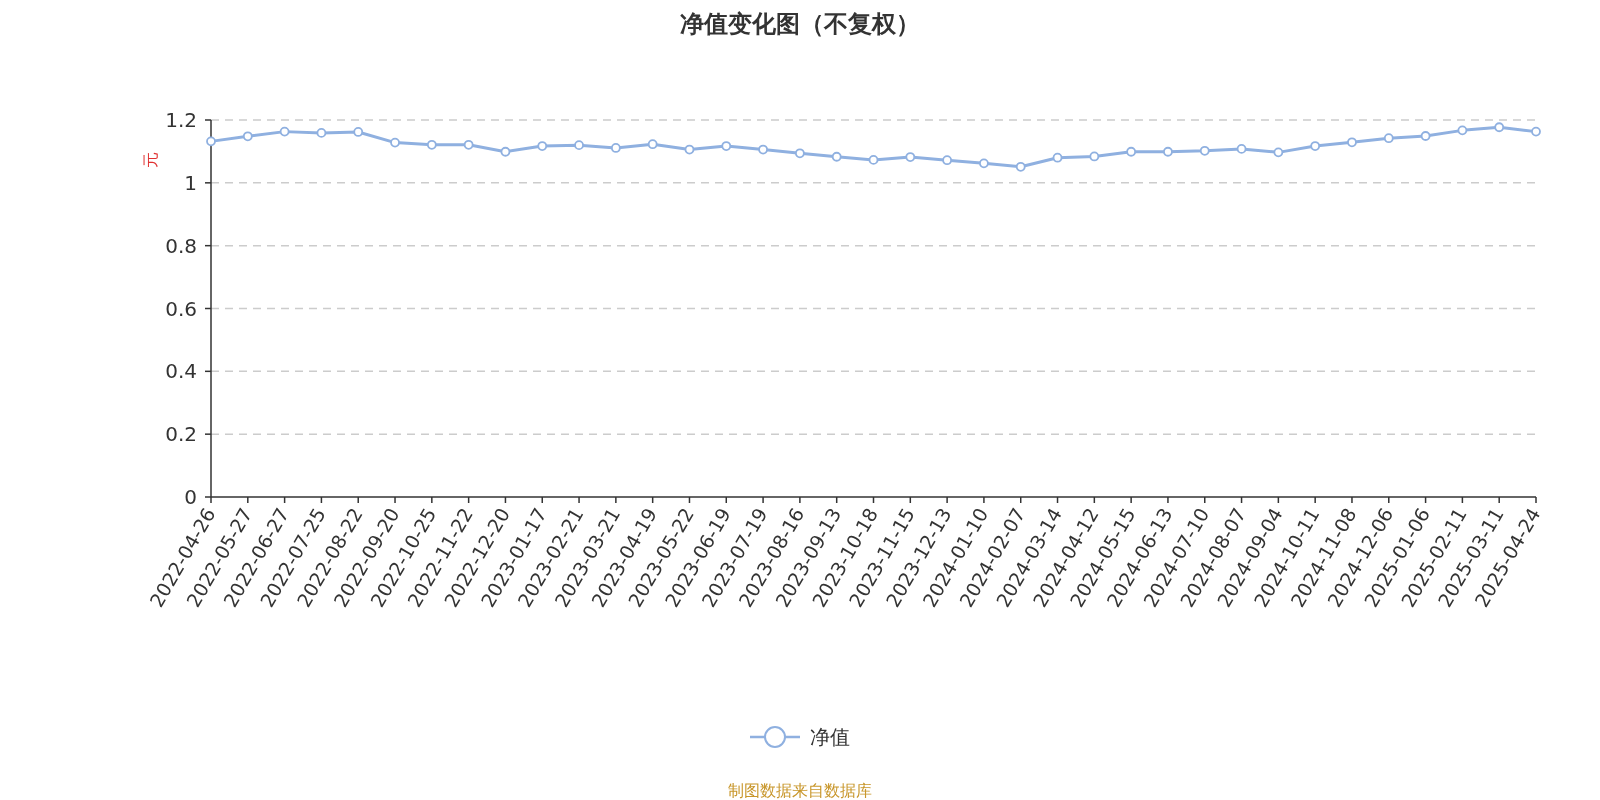 Image resolution: width=1600 pixels, height=800 pixels. Describe the element at coordinates (181, 120) in the screenshot. I see `y-tick-label: 1.2` at that location.